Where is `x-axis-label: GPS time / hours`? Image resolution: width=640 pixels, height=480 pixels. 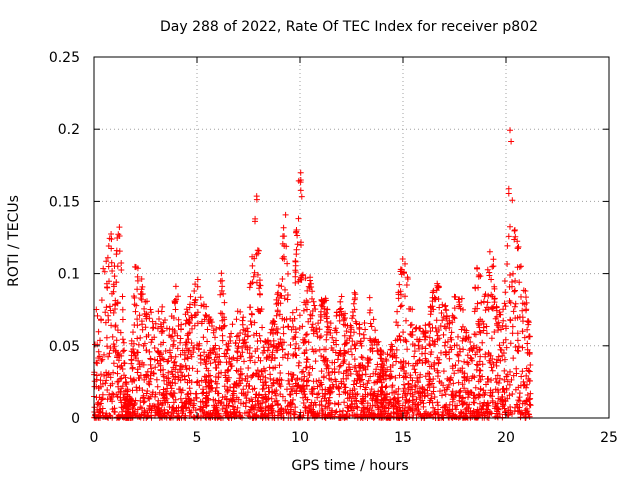 x-axis-label: GPS time / hours is located at coordinates (349, 466).